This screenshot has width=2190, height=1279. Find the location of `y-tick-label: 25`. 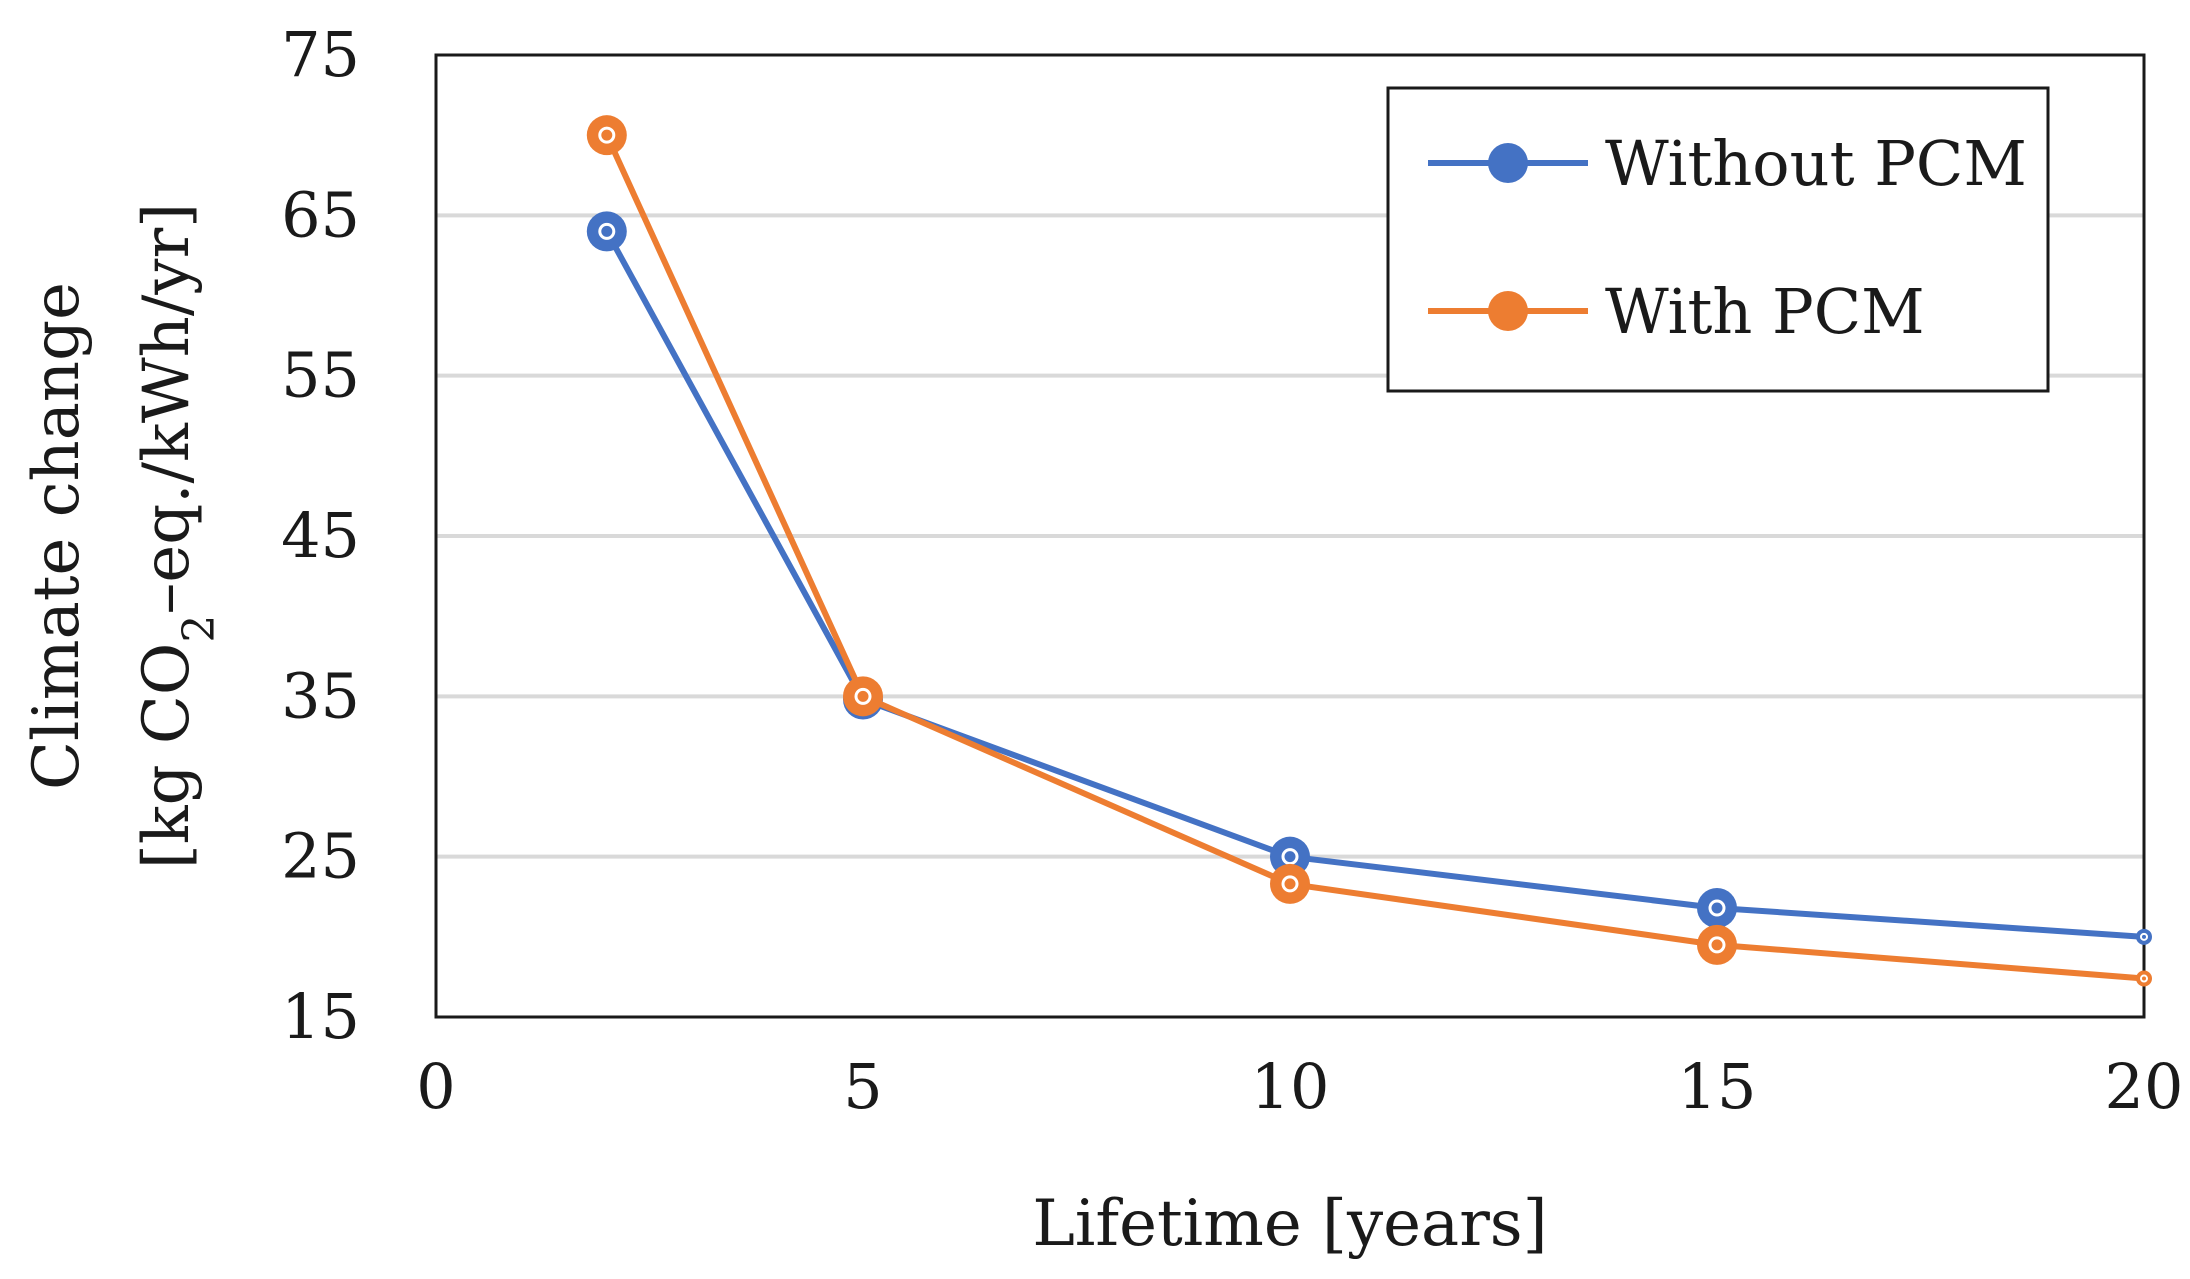

y-tick-label: 25 is located at coordinates (320, 856).